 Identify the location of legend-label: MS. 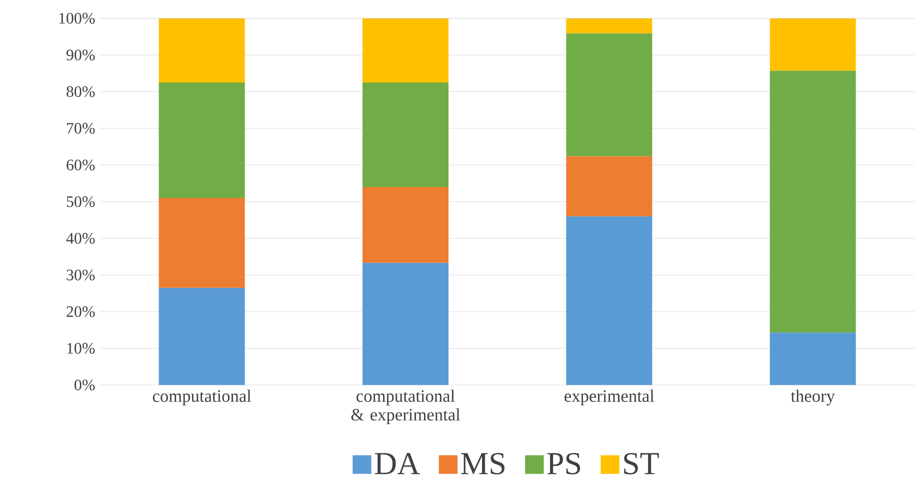
(482, 463).